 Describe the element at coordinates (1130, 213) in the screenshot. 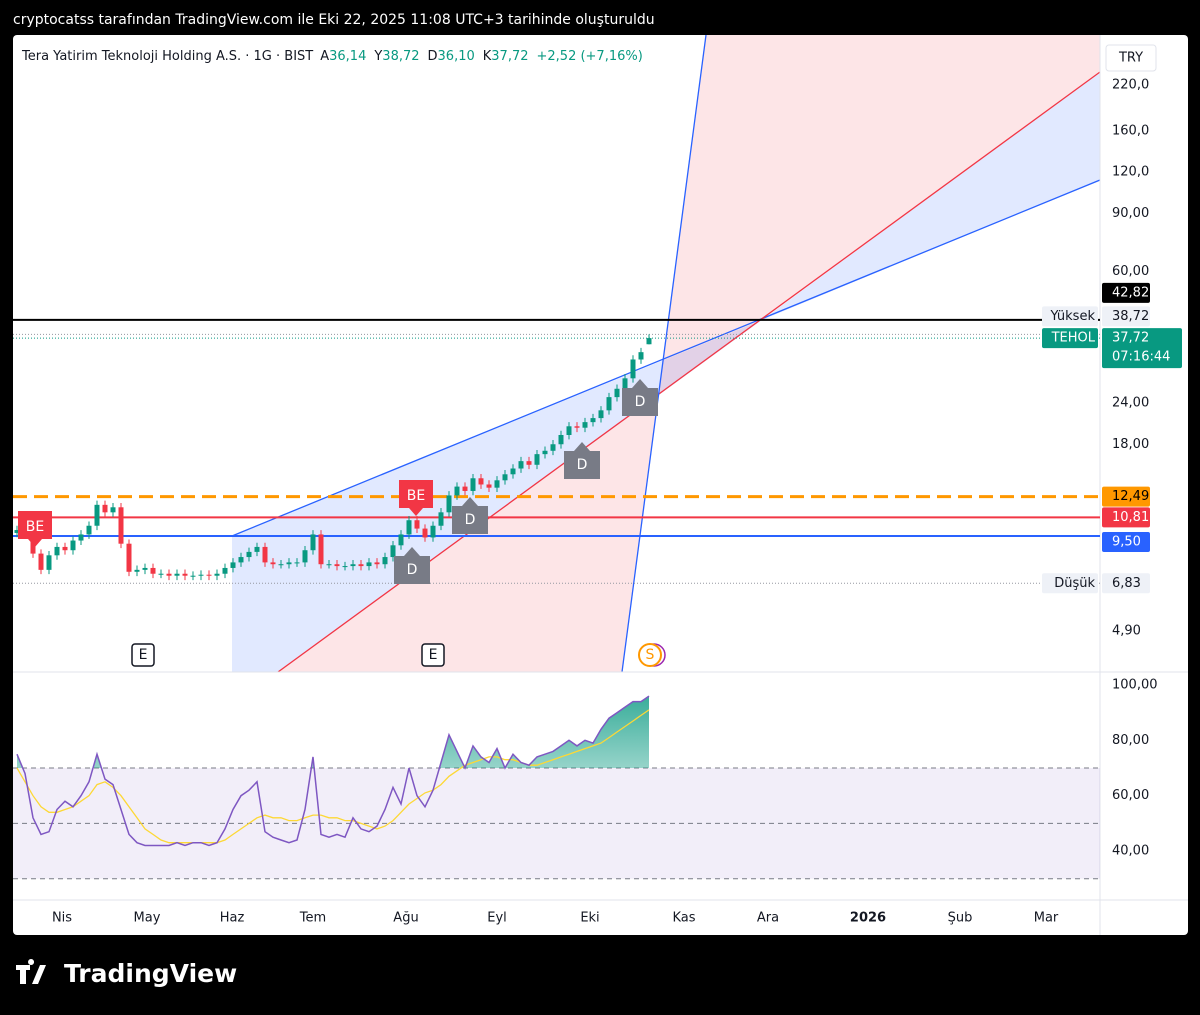

I see `y-tick-label: 90,00` at that location.